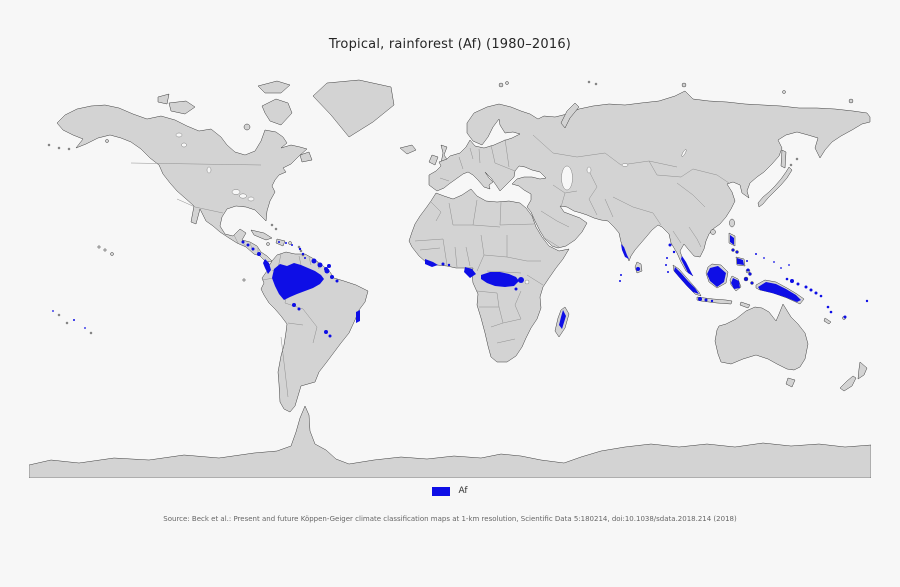  Describe the element at coordinates (625, 251) in the screenshot. I see `af-india-west-coast` at that location.